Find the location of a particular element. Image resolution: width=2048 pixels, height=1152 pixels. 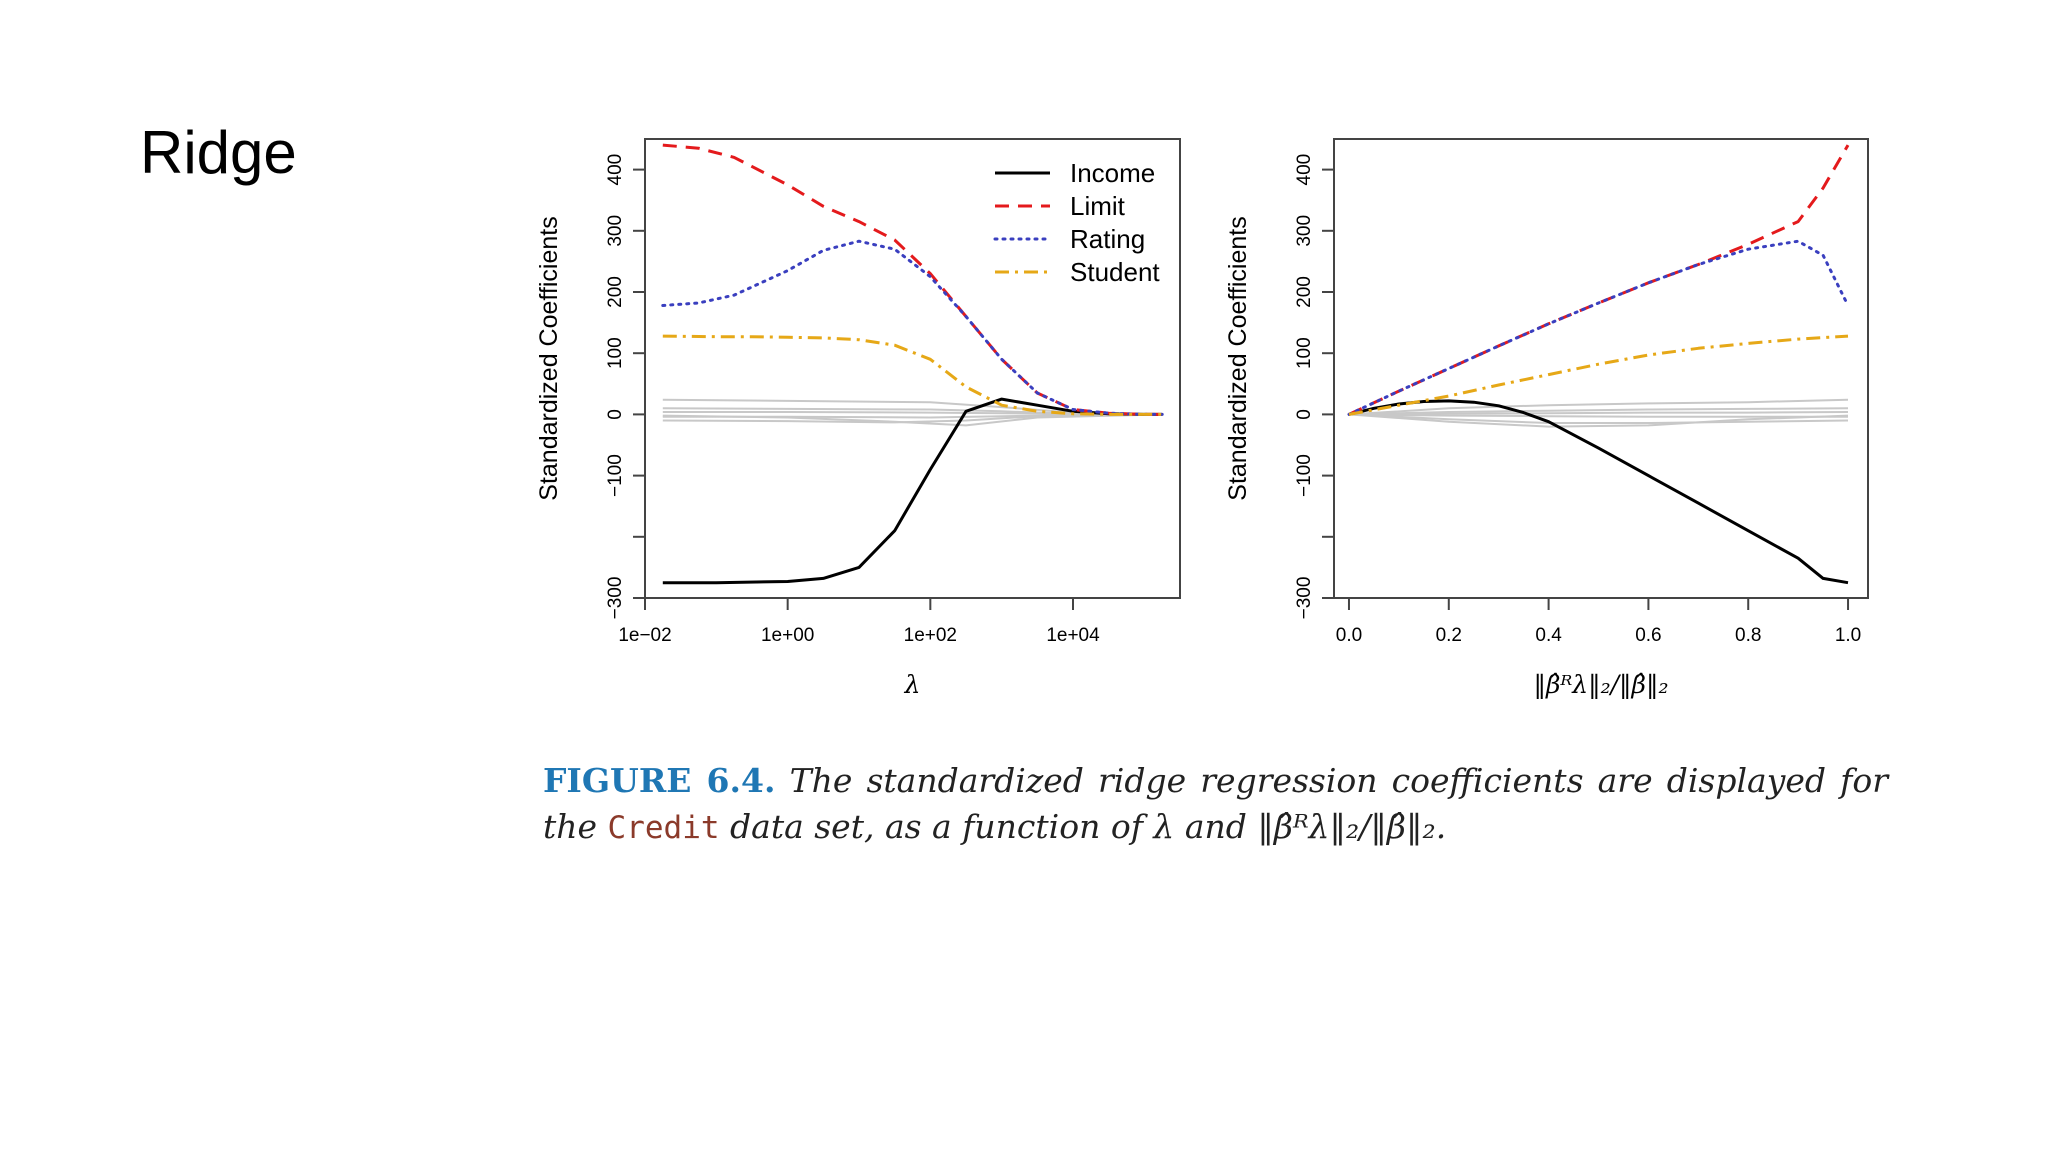

panel-2-plot-frame is located at coordinates (1601, 368).